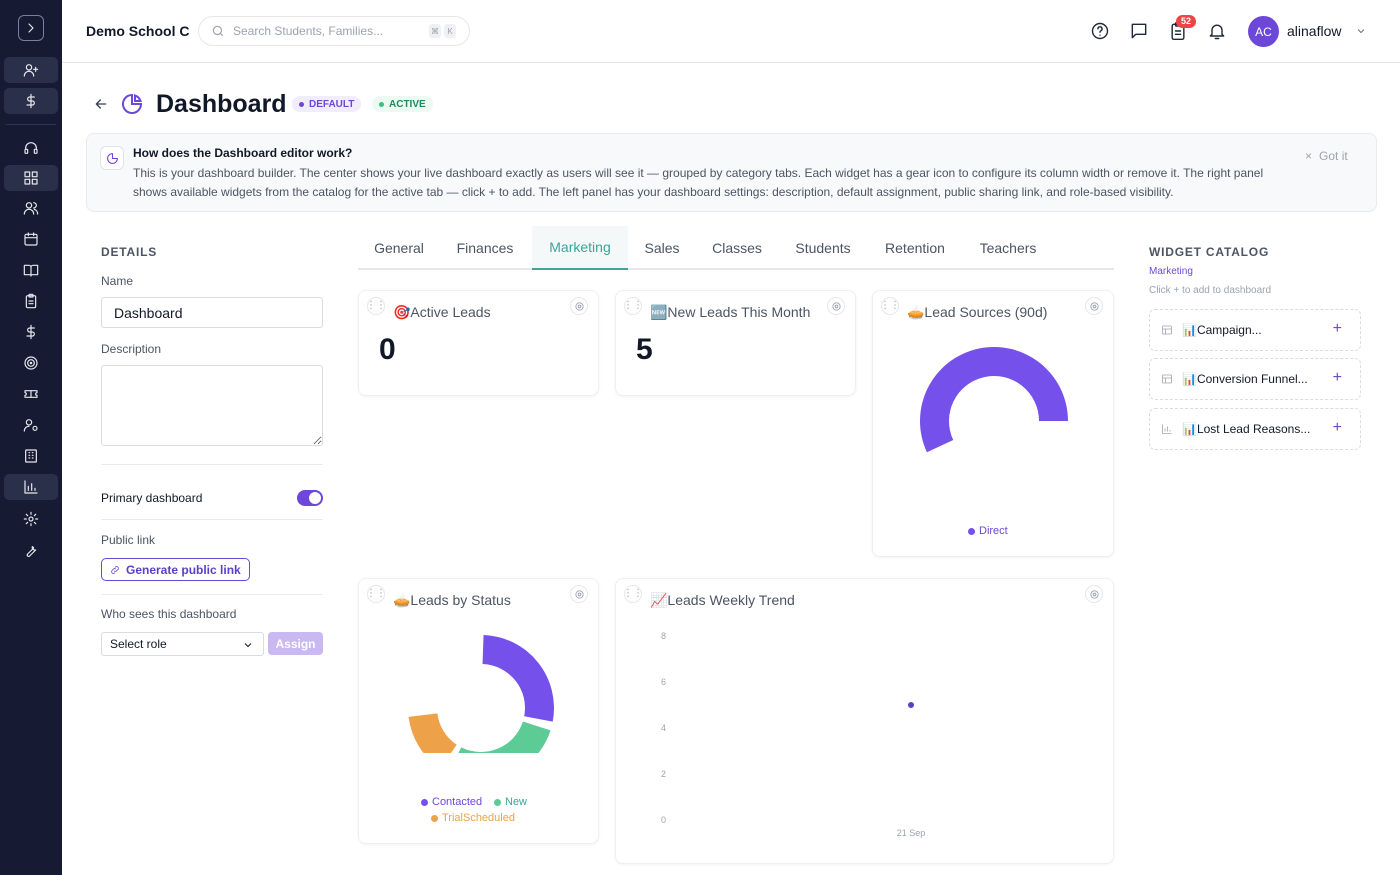  I want to click on headset-icon, so click(31, 148).